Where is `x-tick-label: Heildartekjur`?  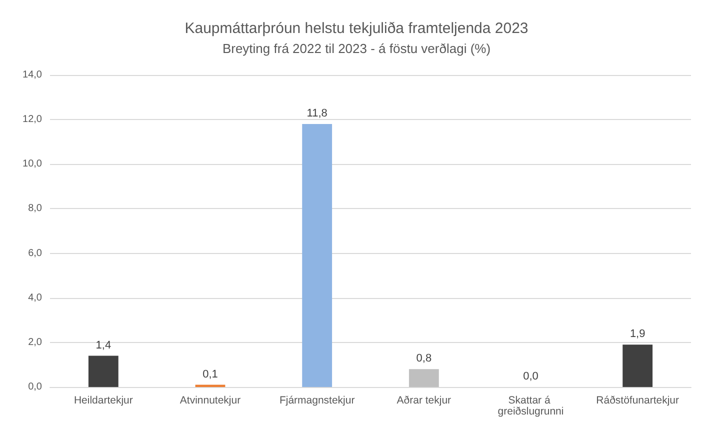
x-tick-label: Heildartekjur is located at coordinates (104, 400).